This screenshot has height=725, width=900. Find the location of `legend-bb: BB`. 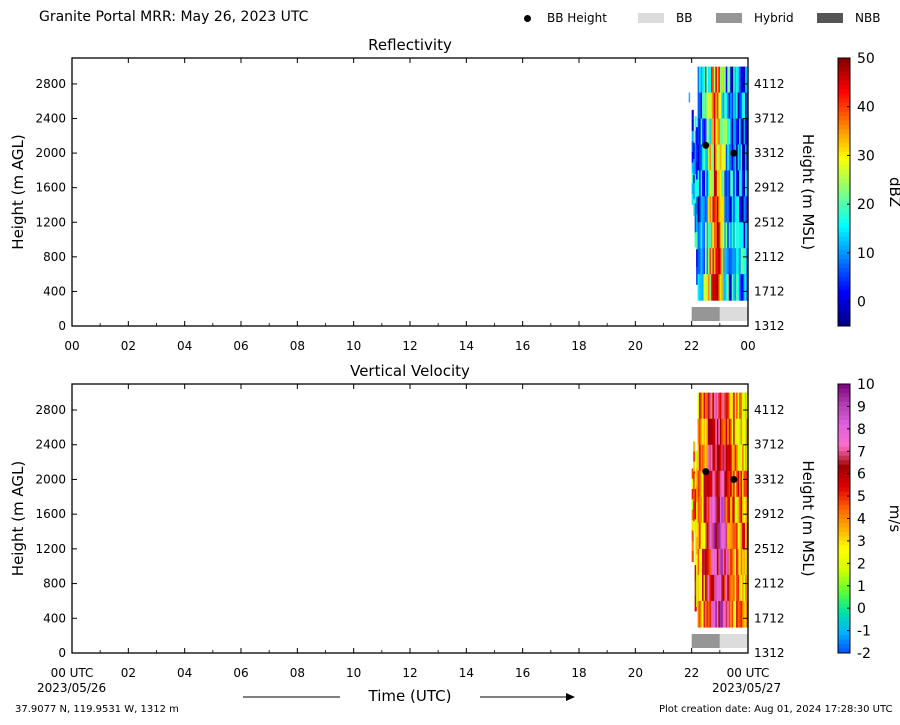

legend-bb: BB is located at coordinates (665, 18).